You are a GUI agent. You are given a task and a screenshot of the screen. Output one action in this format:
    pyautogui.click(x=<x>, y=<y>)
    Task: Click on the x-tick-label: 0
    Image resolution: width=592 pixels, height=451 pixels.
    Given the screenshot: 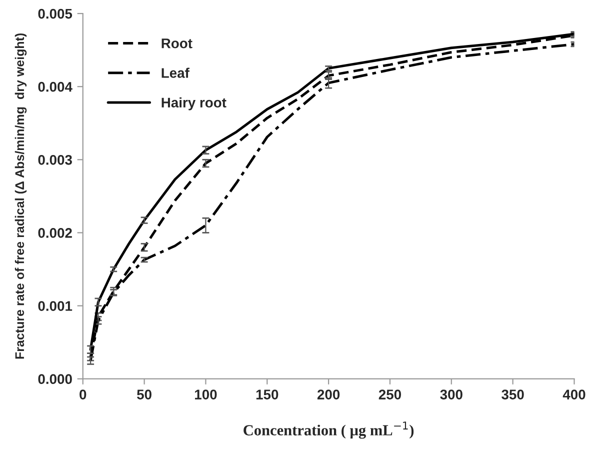 What is the action you would take?
    pyautogui.click(x=83, y=395)
    